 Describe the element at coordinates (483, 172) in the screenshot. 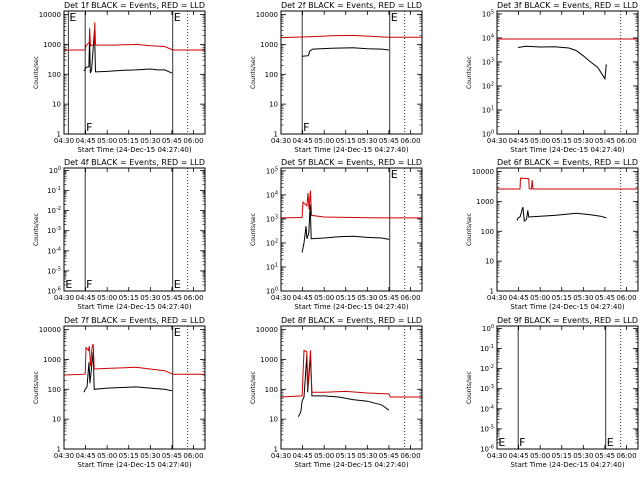

I see `y-tick-label: 10000` at that location.